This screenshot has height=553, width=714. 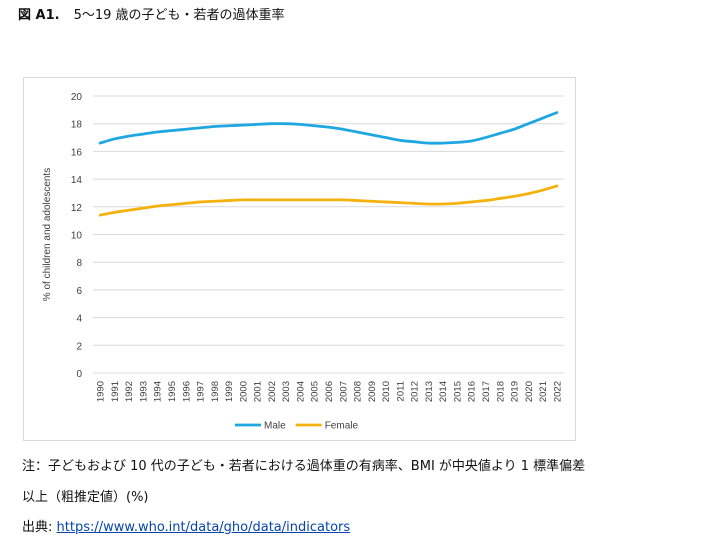 What do you see at coordinates (77, 180) in the screenshot?
I see `y-tick-label: 14` at bounding box center [77, 180].